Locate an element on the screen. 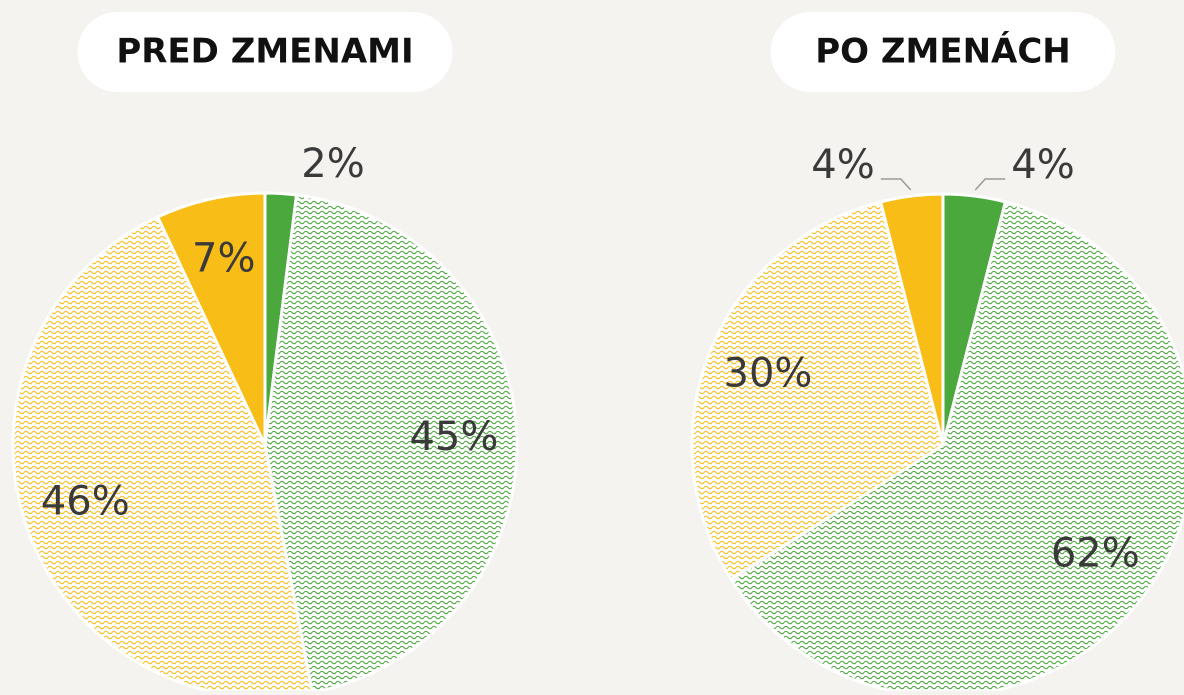  value-label: 2% is located at coordinates (332, 164).